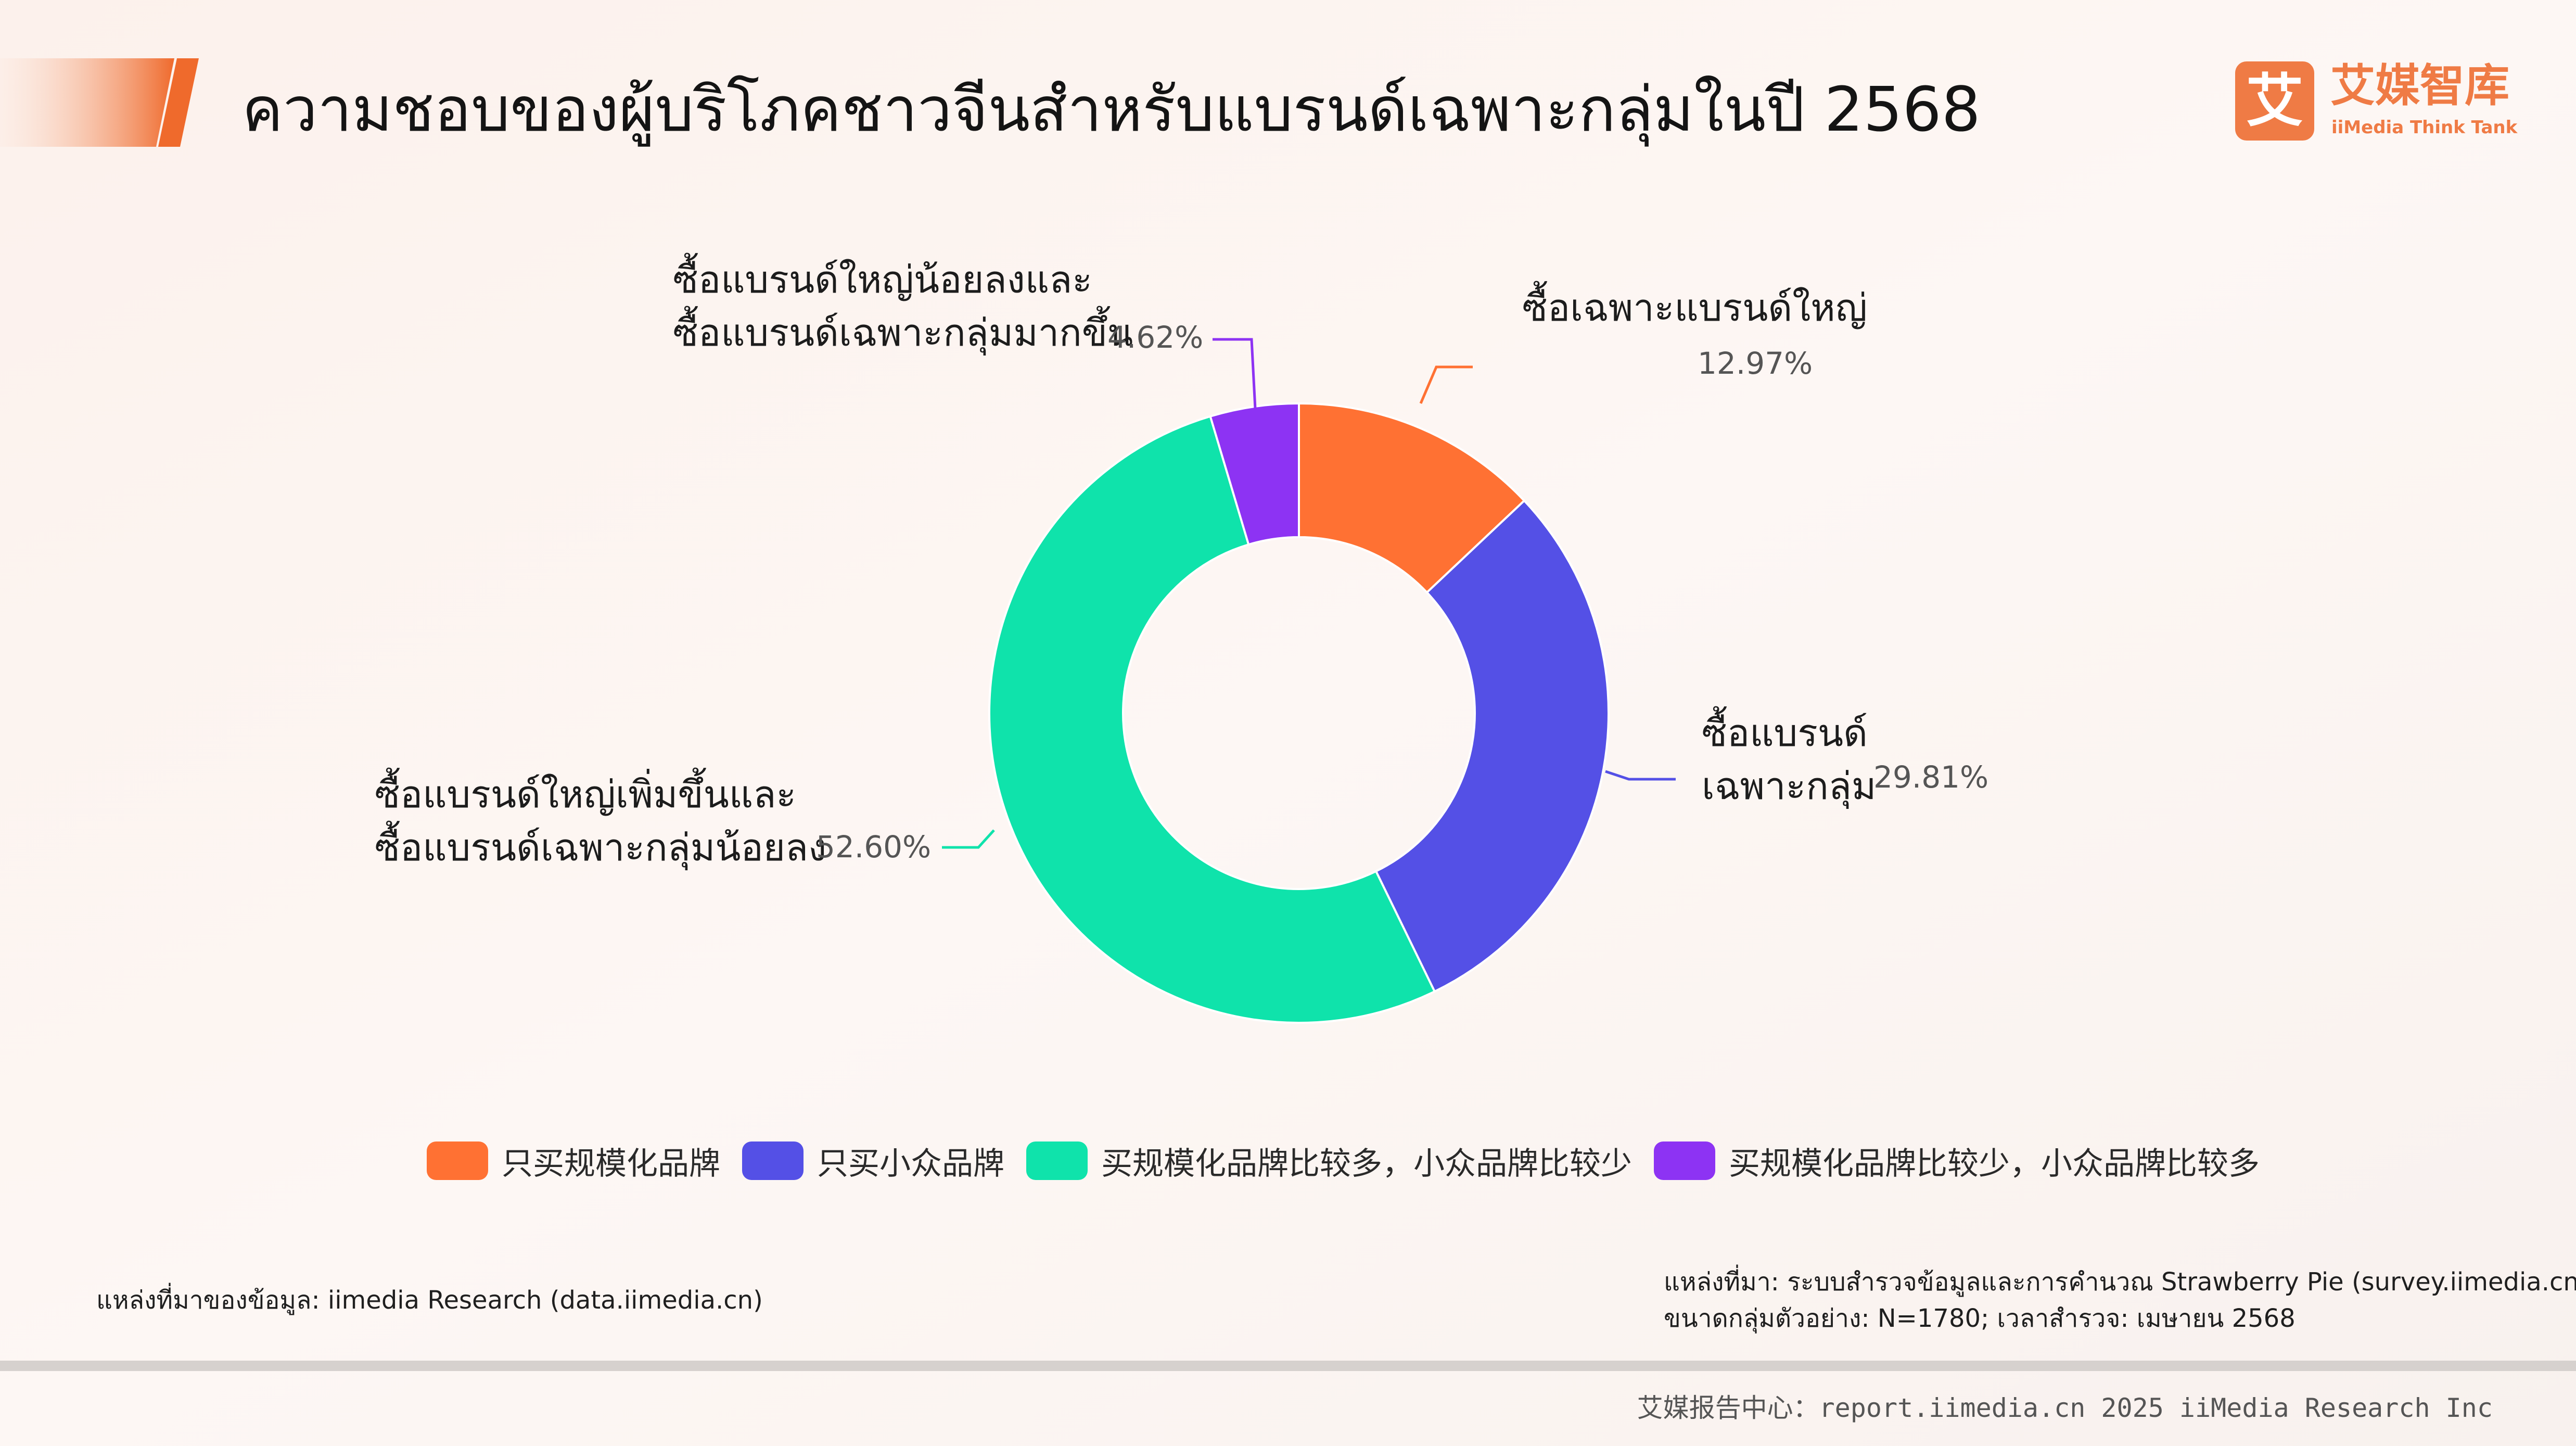 This screenshot has height=1446, width=2576. What do you see at coordinates (1785, 733) in the screenshot?
I see `slice-label-line: ซื้อแบรนด์` at bounding box center [1785, 733].